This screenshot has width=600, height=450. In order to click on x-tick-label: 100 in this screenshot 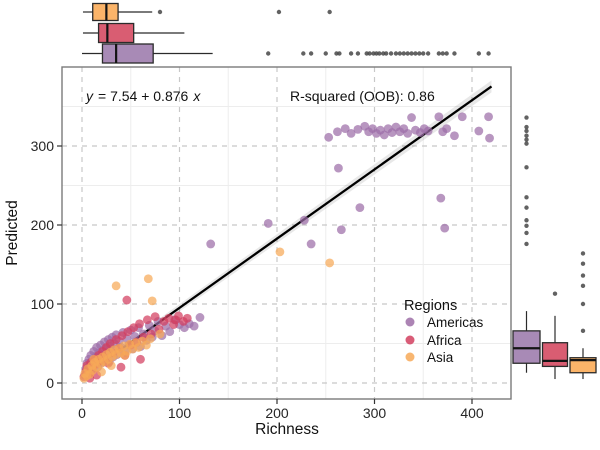, I will do `click(180, 413)`.